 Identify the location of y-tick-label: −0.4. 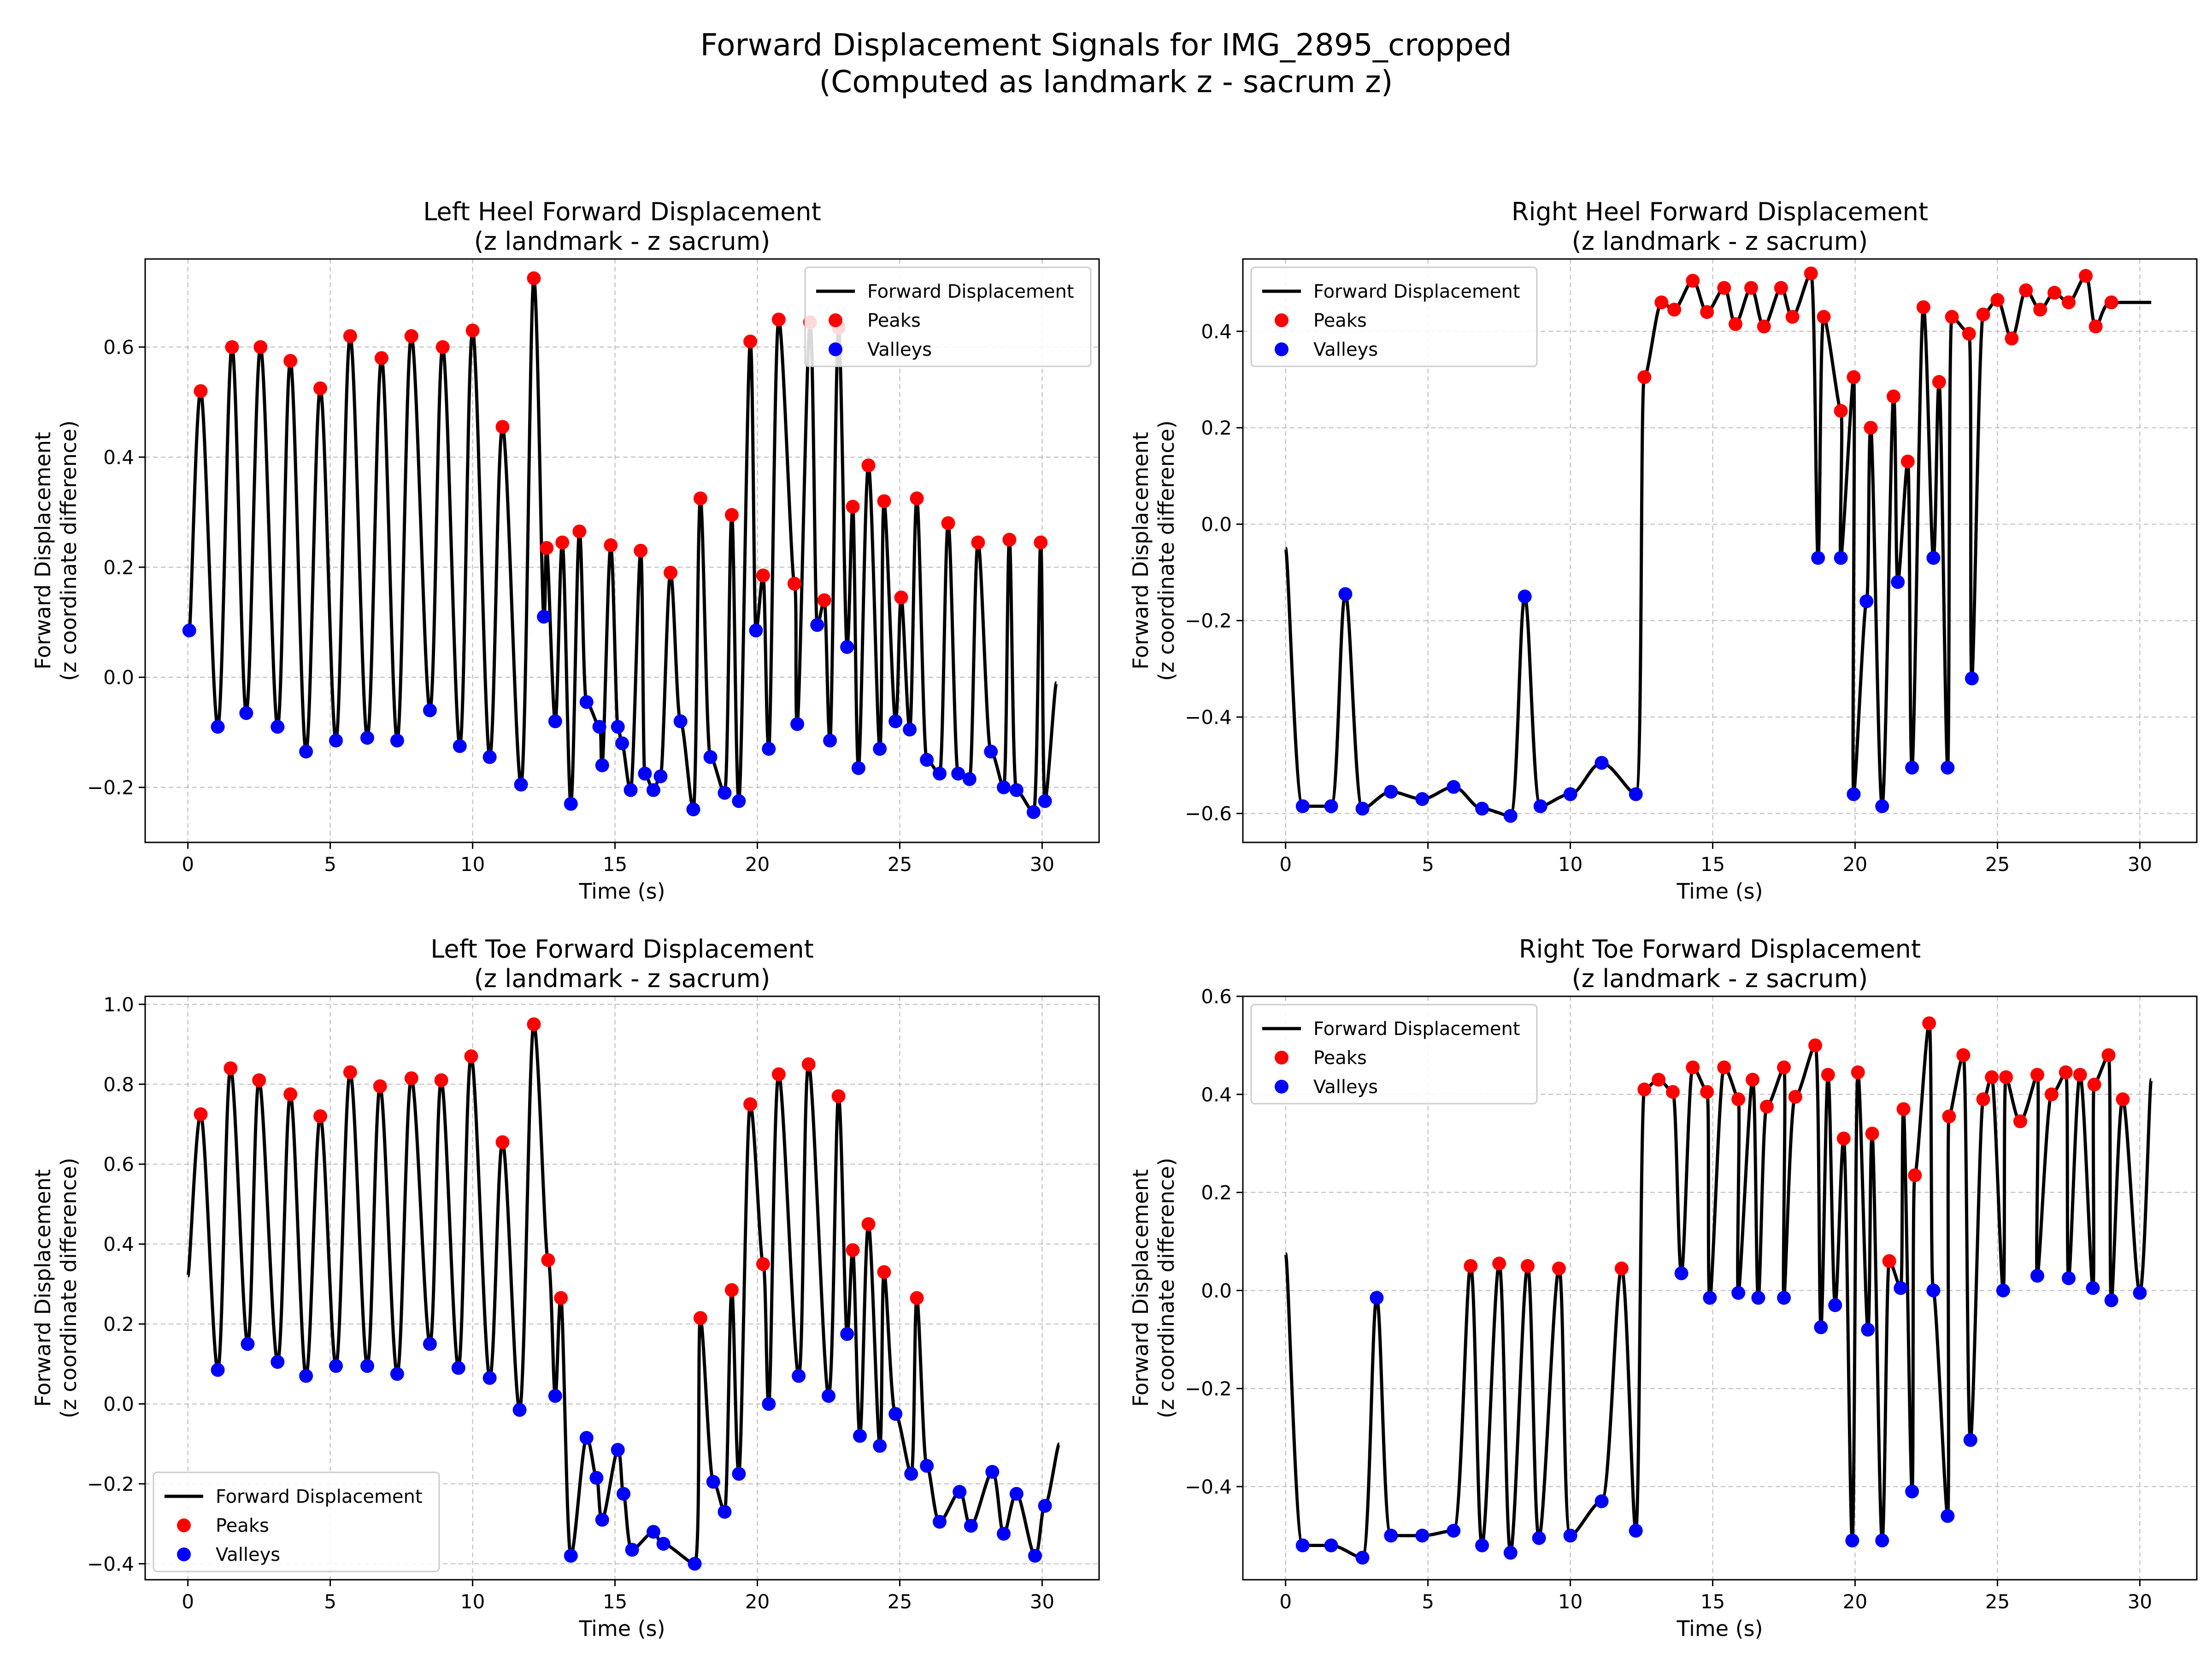
(1208, 1487).